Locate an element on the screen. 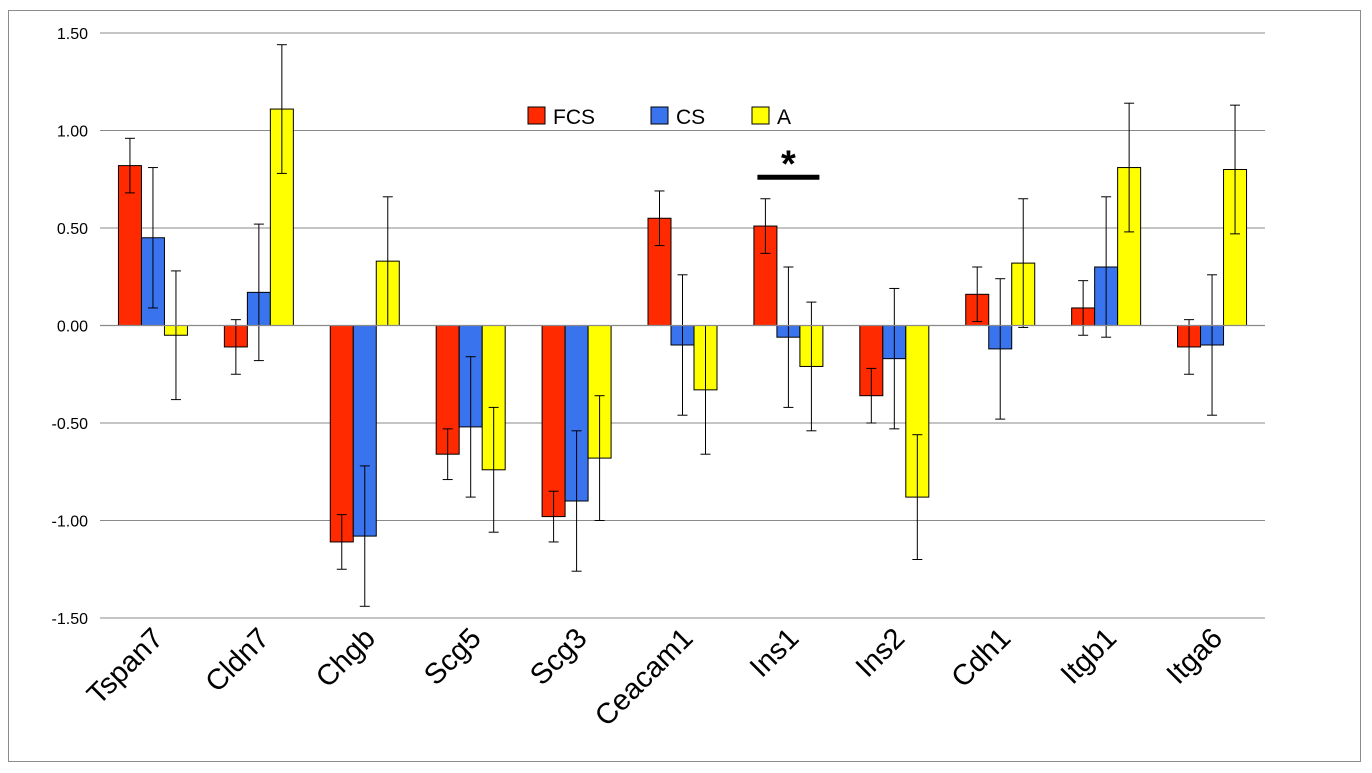 The width and height of the screenshot is (1372, 773). error-bar-cldn7-cs is located at coordinates (258, 292).